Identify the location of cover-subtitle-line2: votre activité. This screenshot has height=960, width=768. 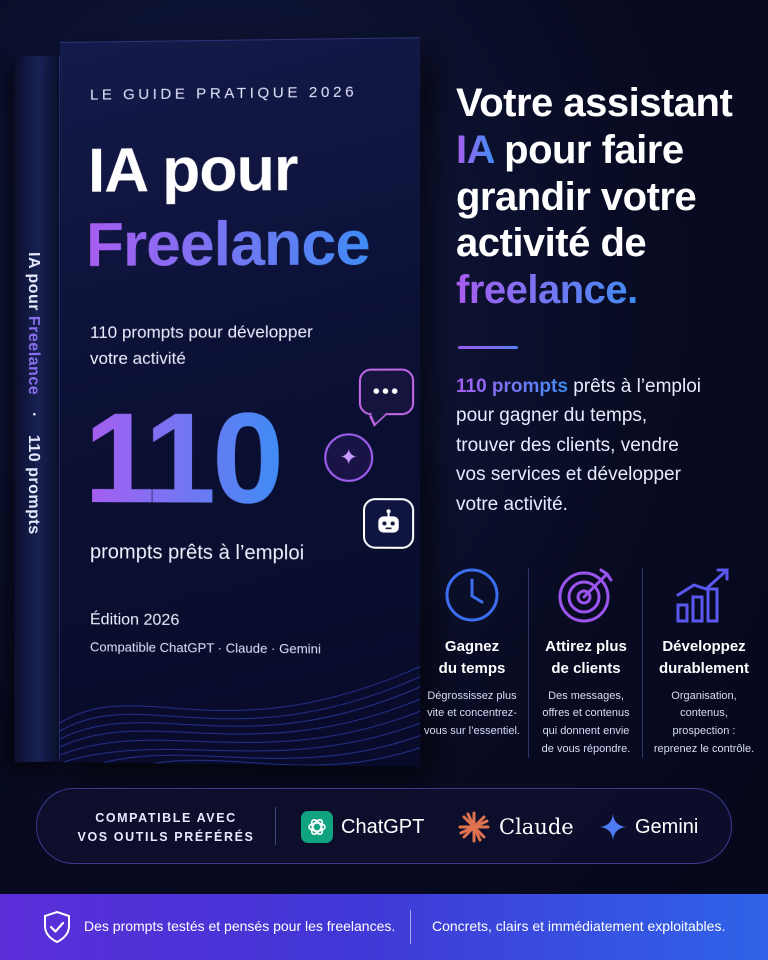
(137, 358).